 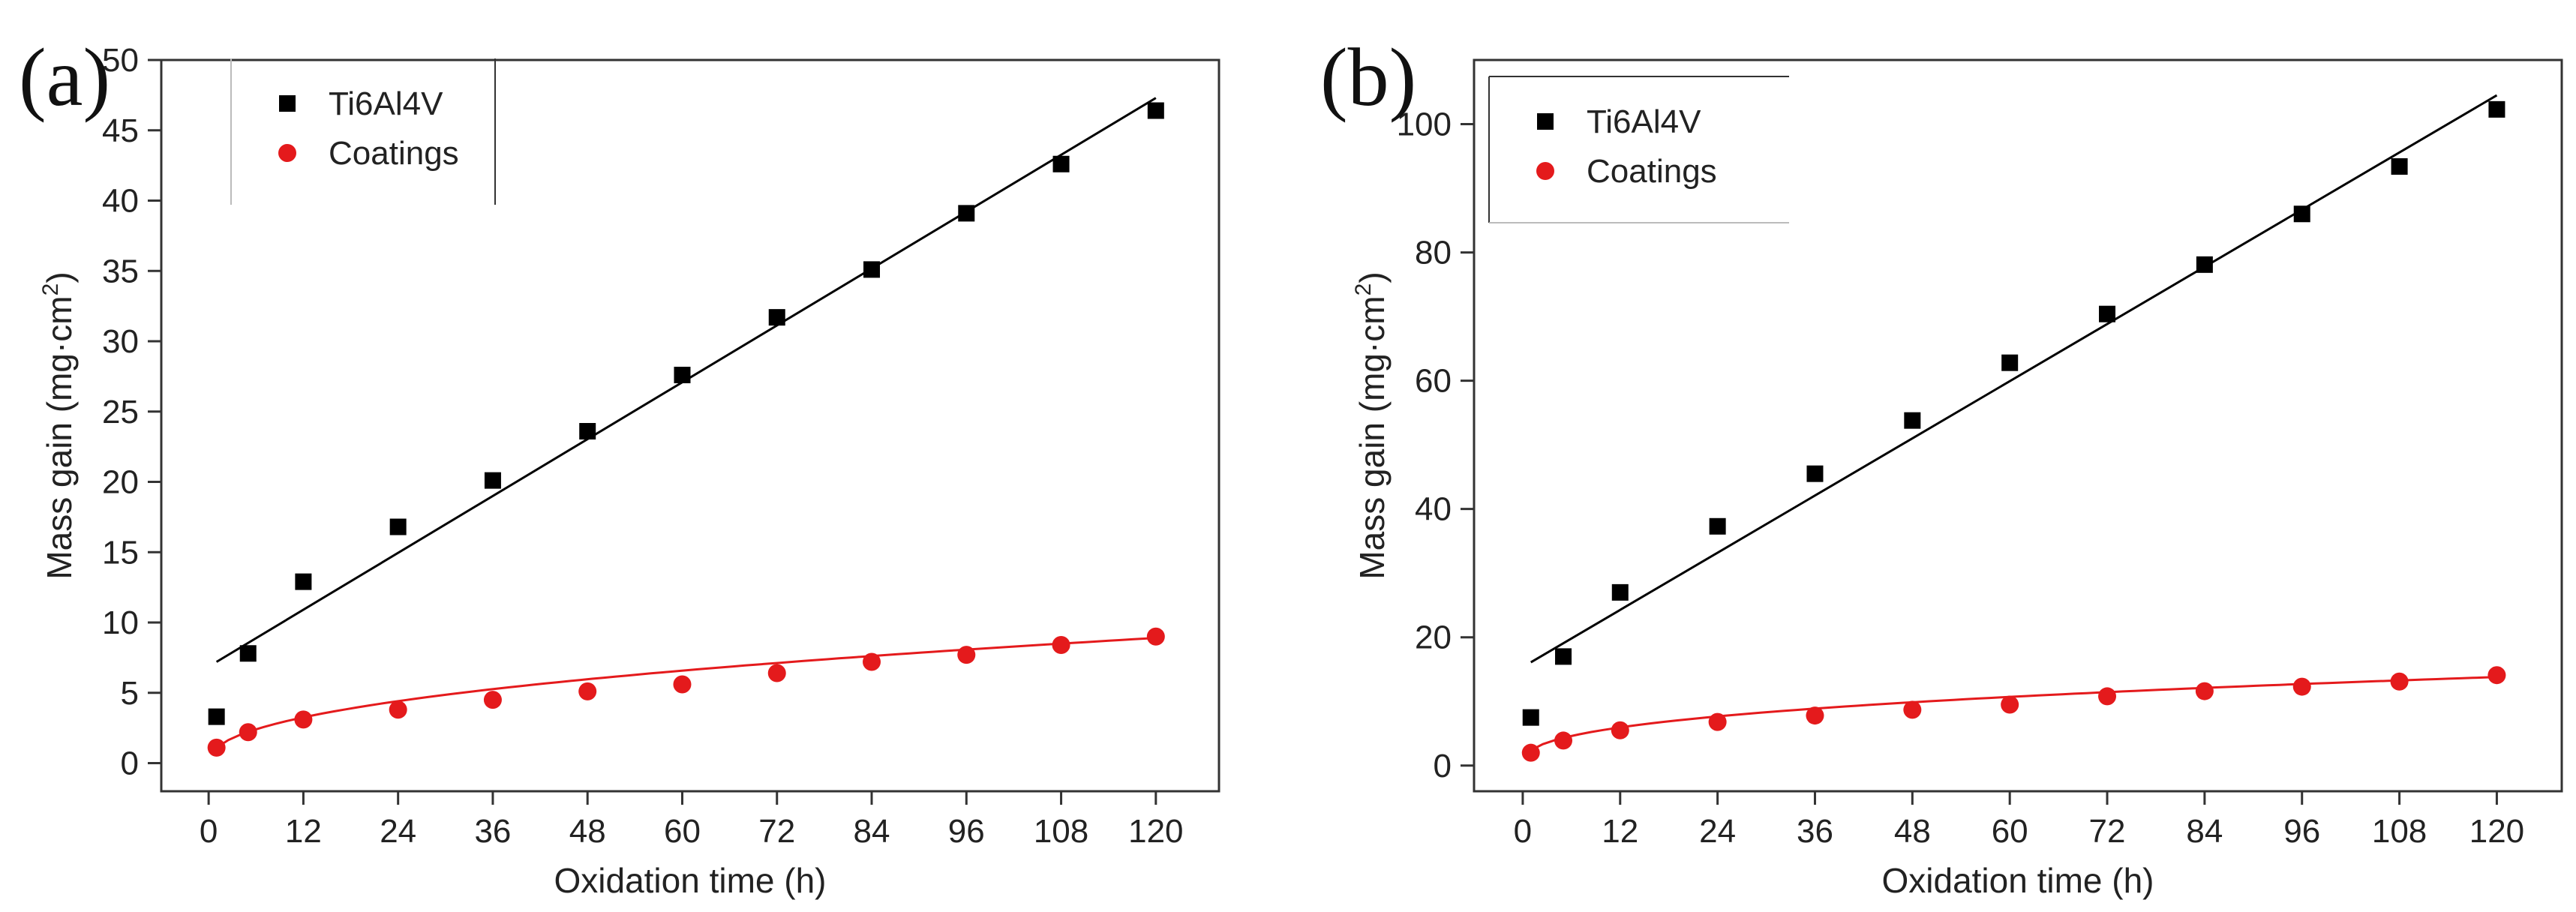 What do you see at coordinates (120, 552) in the screenshot?
I see `y-tick-label: 15` at bounding box center [120, 552].